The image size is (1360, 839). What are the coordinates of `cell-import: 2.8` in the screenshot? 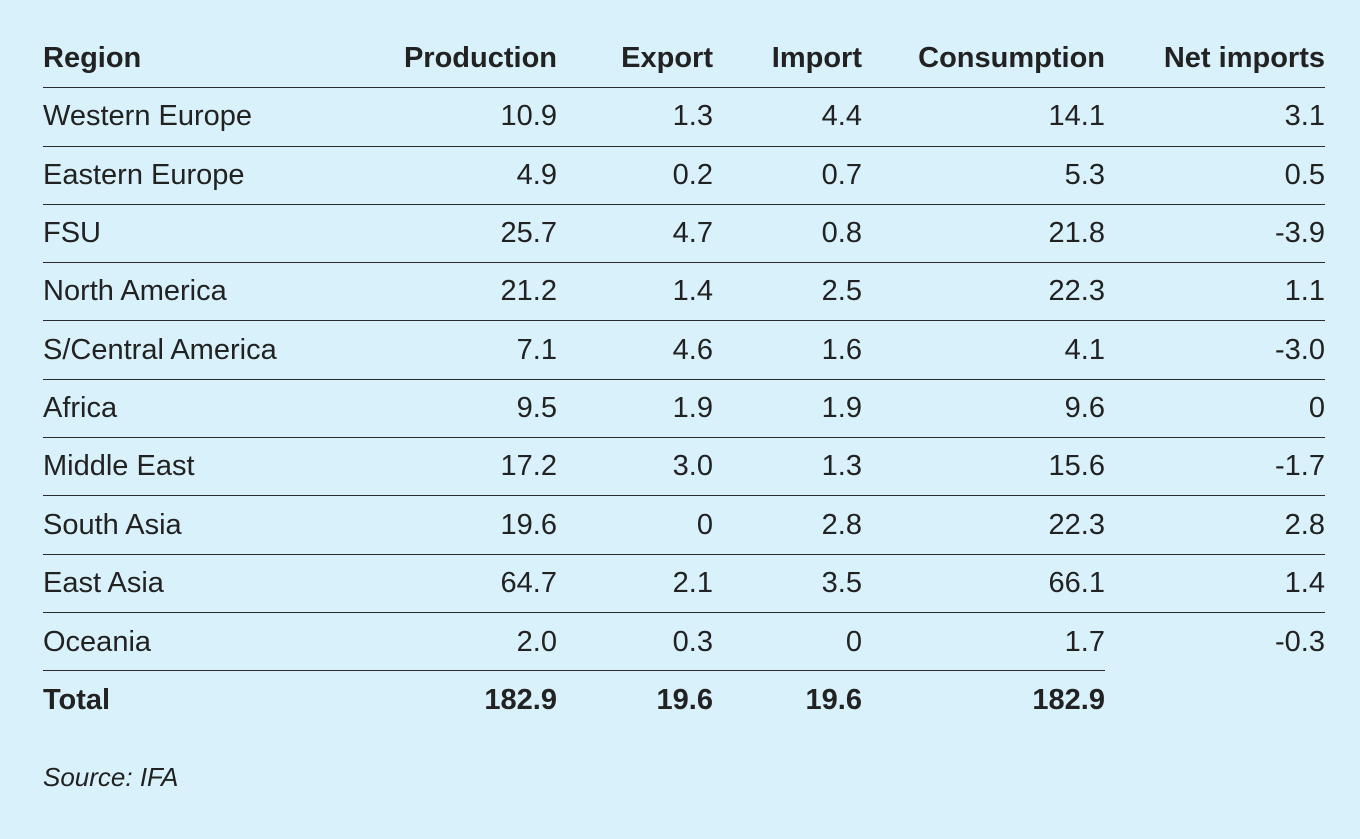 It's located at (841, 524).